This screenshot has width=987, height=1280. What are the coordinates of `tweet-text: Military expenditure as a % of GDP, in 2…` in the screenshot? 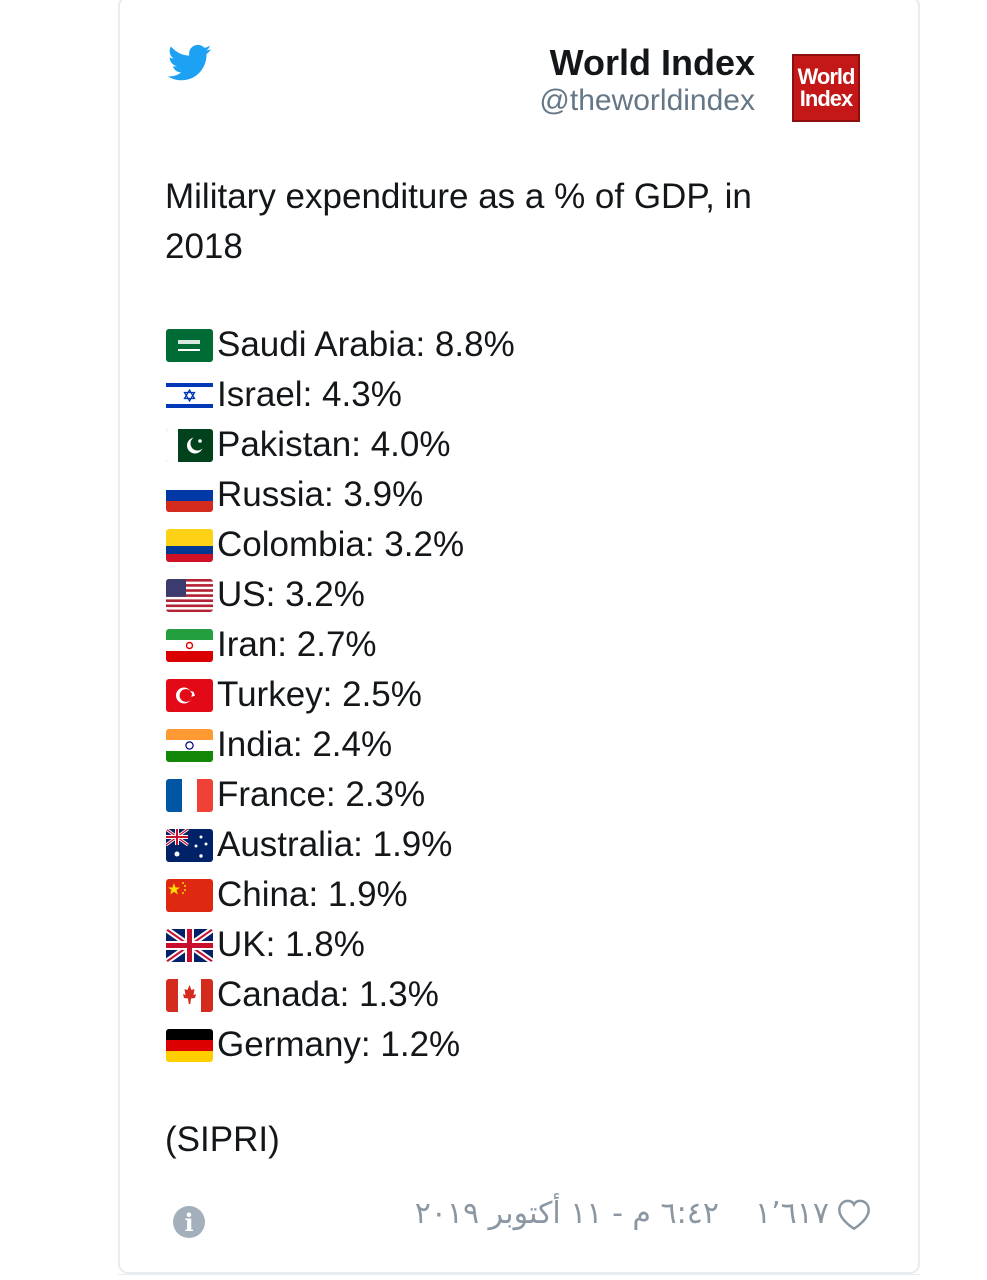 It's located at (458, 221).